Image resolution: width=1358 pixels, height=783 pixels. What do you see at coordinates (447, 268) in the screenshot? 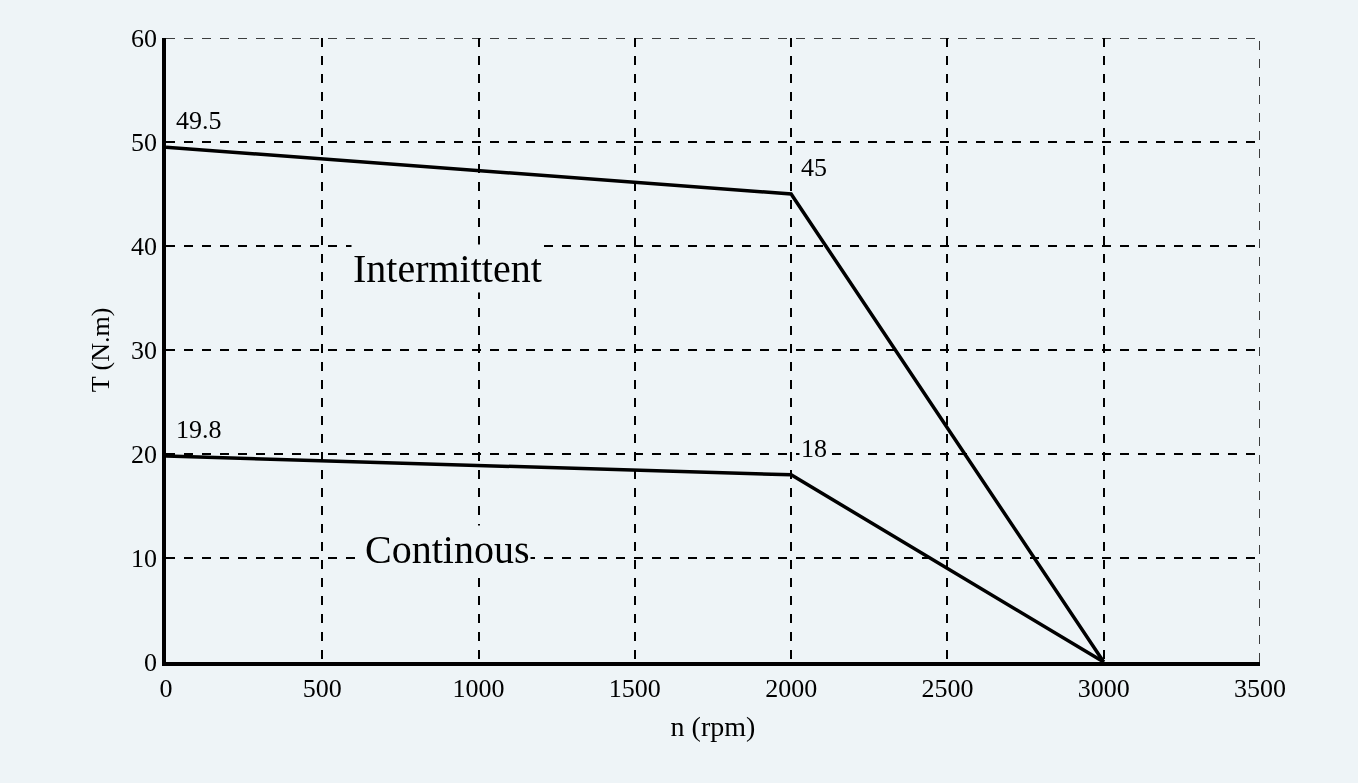
I see `series-label: Intermittent` at bounding box center [447, 268].